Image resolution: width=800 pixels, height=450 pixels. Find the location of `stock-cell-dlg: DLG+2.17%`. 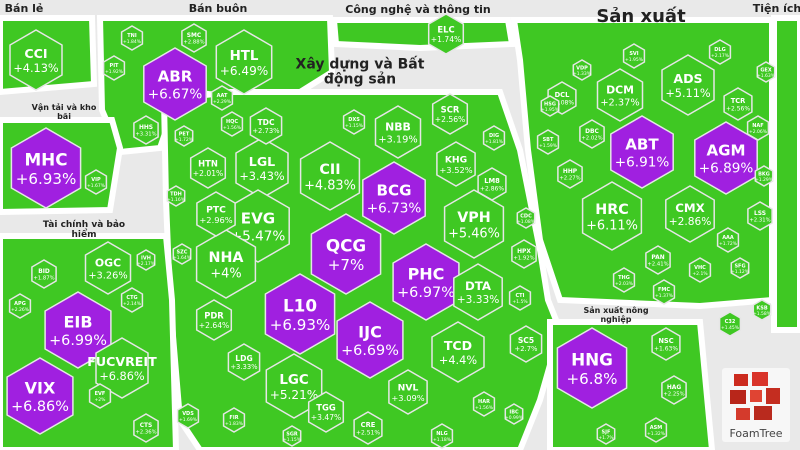

stock-cell-dlg: DLG+2.17% is located at coordinates (720, 52).